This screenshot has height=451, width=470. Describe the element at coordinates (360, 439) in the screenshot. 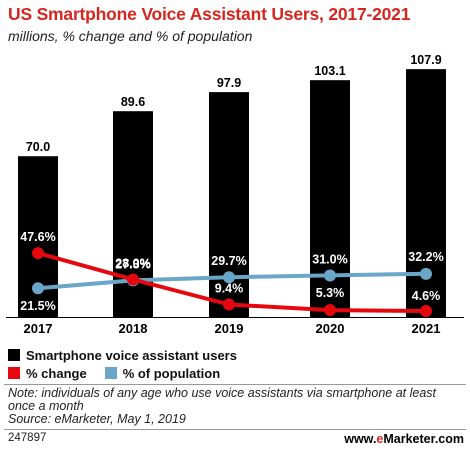

I see `brand-prefix: www.` at that location.